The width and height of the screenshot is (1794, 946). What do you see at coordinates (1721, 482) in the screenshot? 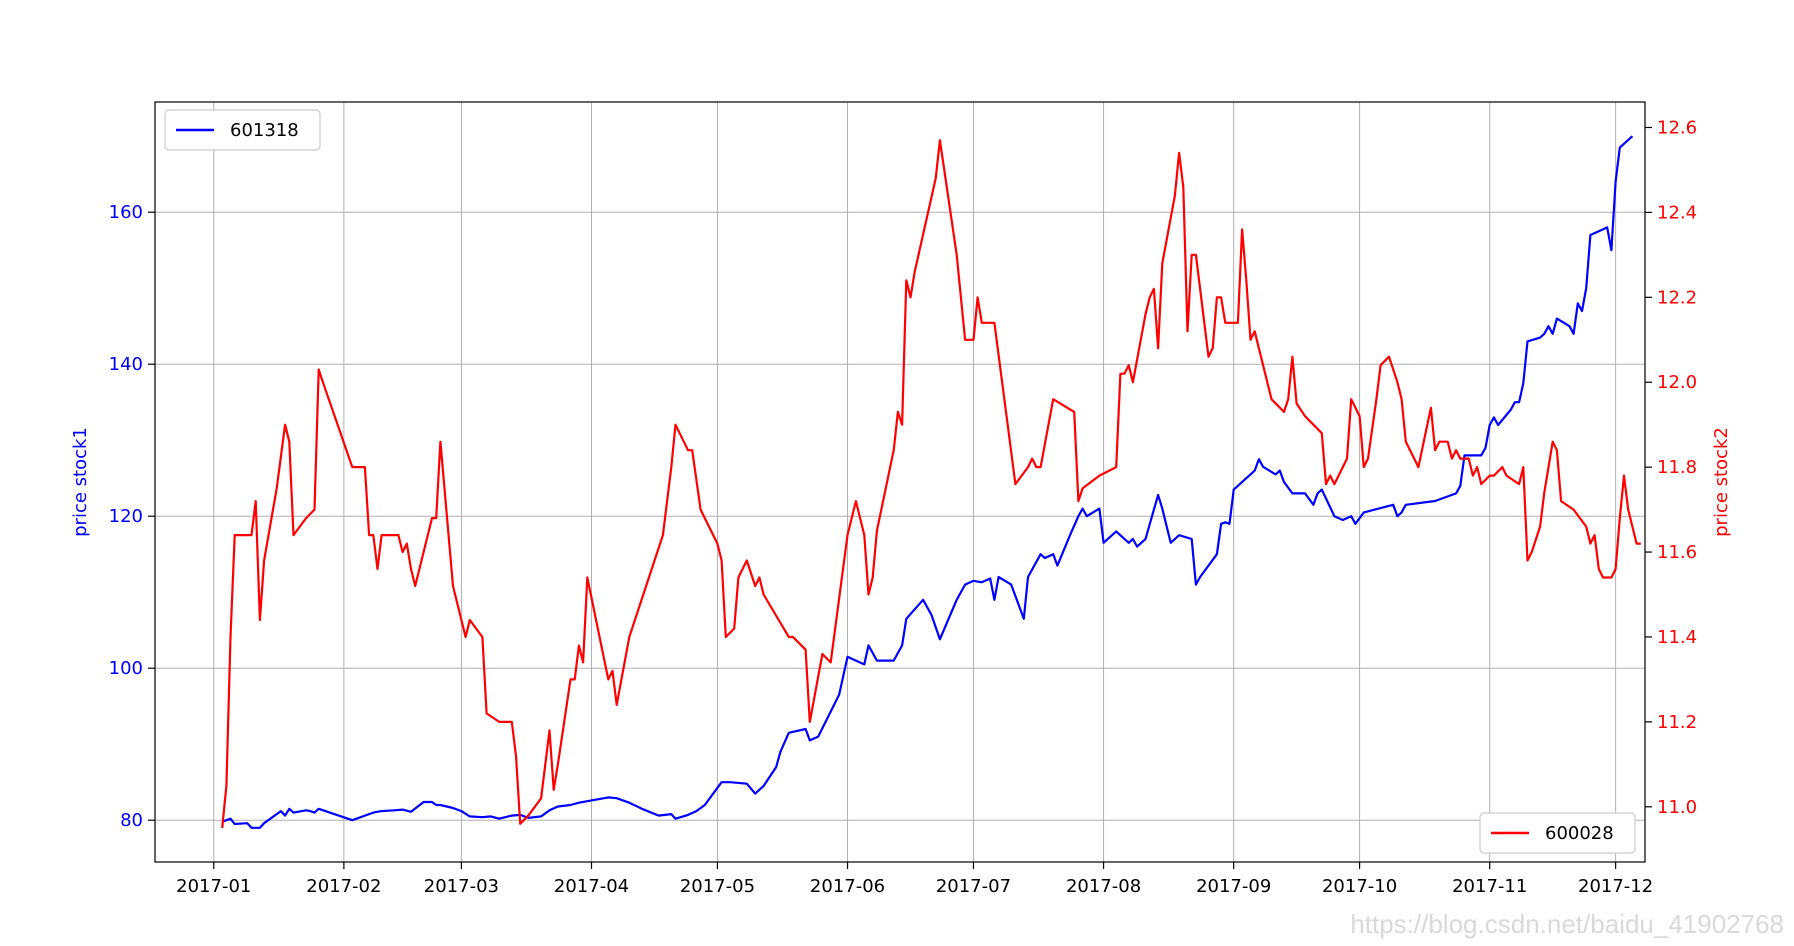
I see `y2-axis-label: price stock2` at bounding box center [1721, 482].